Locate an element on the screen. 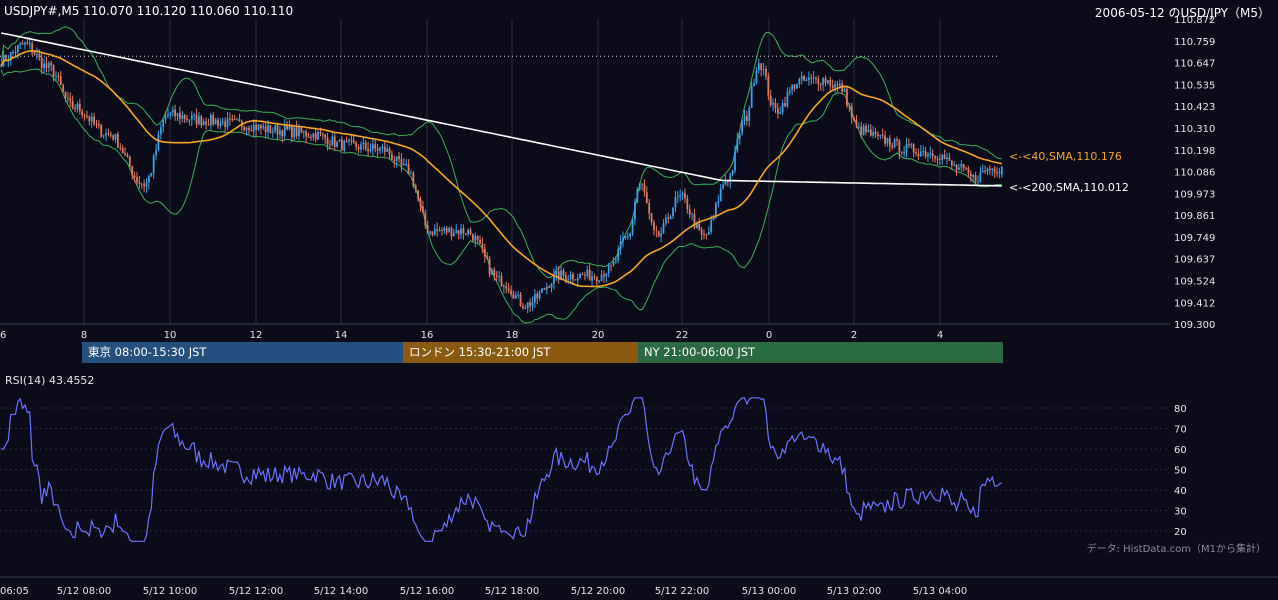 The image size is (1278, 600). rsi-x-tick: 06:05 is located at coordinates (14, 591).